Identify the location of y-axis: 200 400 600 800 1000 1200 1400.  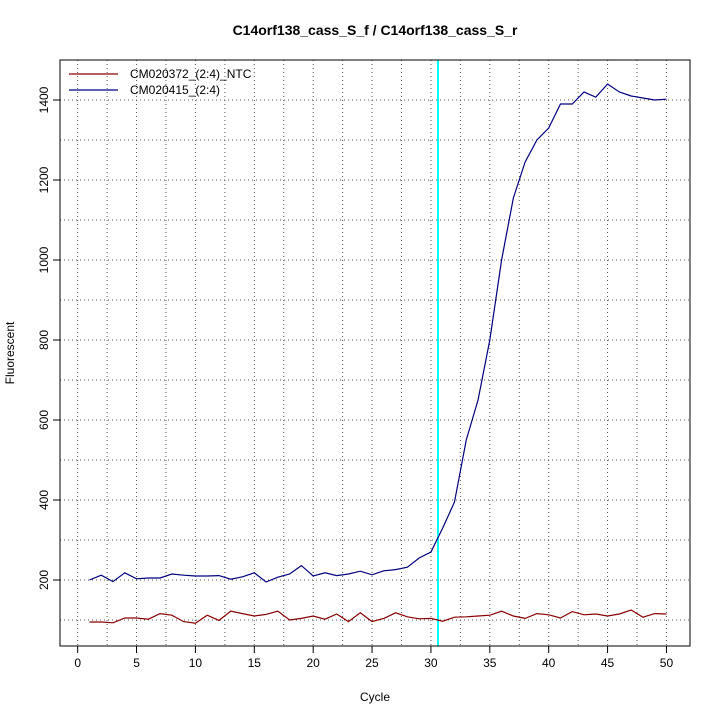
(48, 338).